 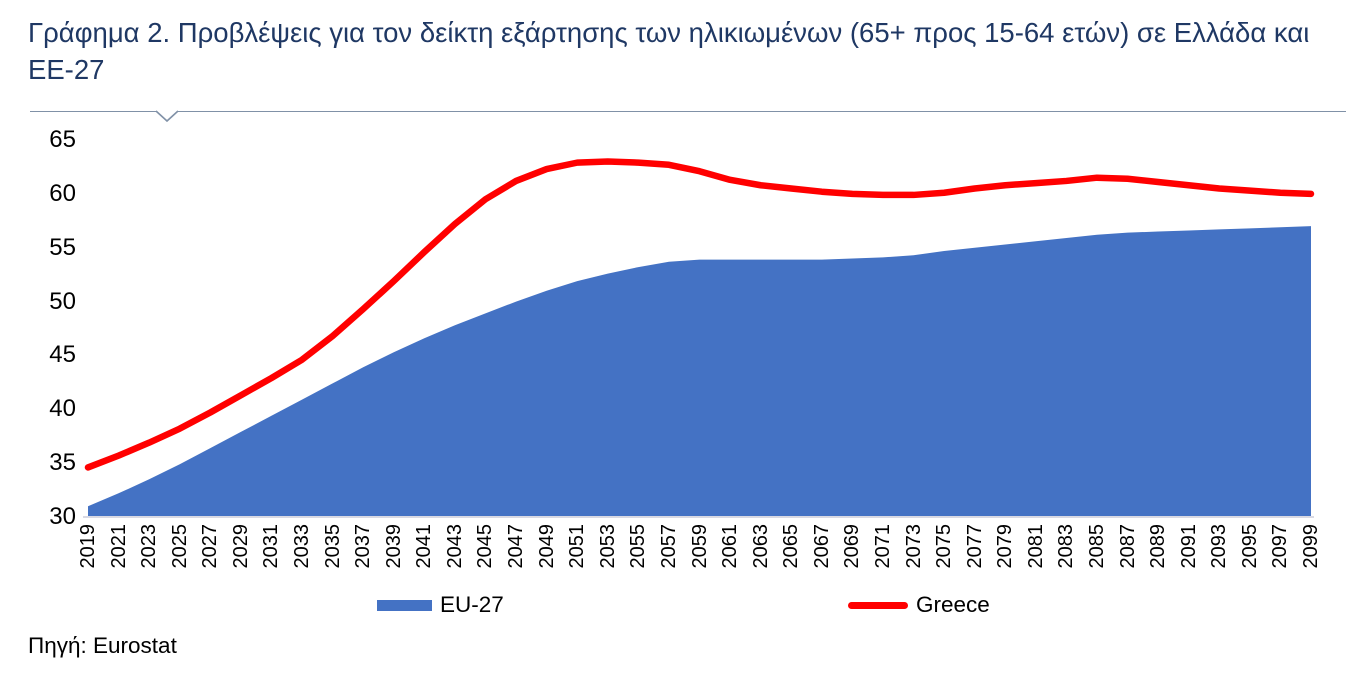 What do you see at coordinates (102, 645) in the screenshot?
I see `source-note: Πηγή: Eurostat` at bounding box center [102, 645].